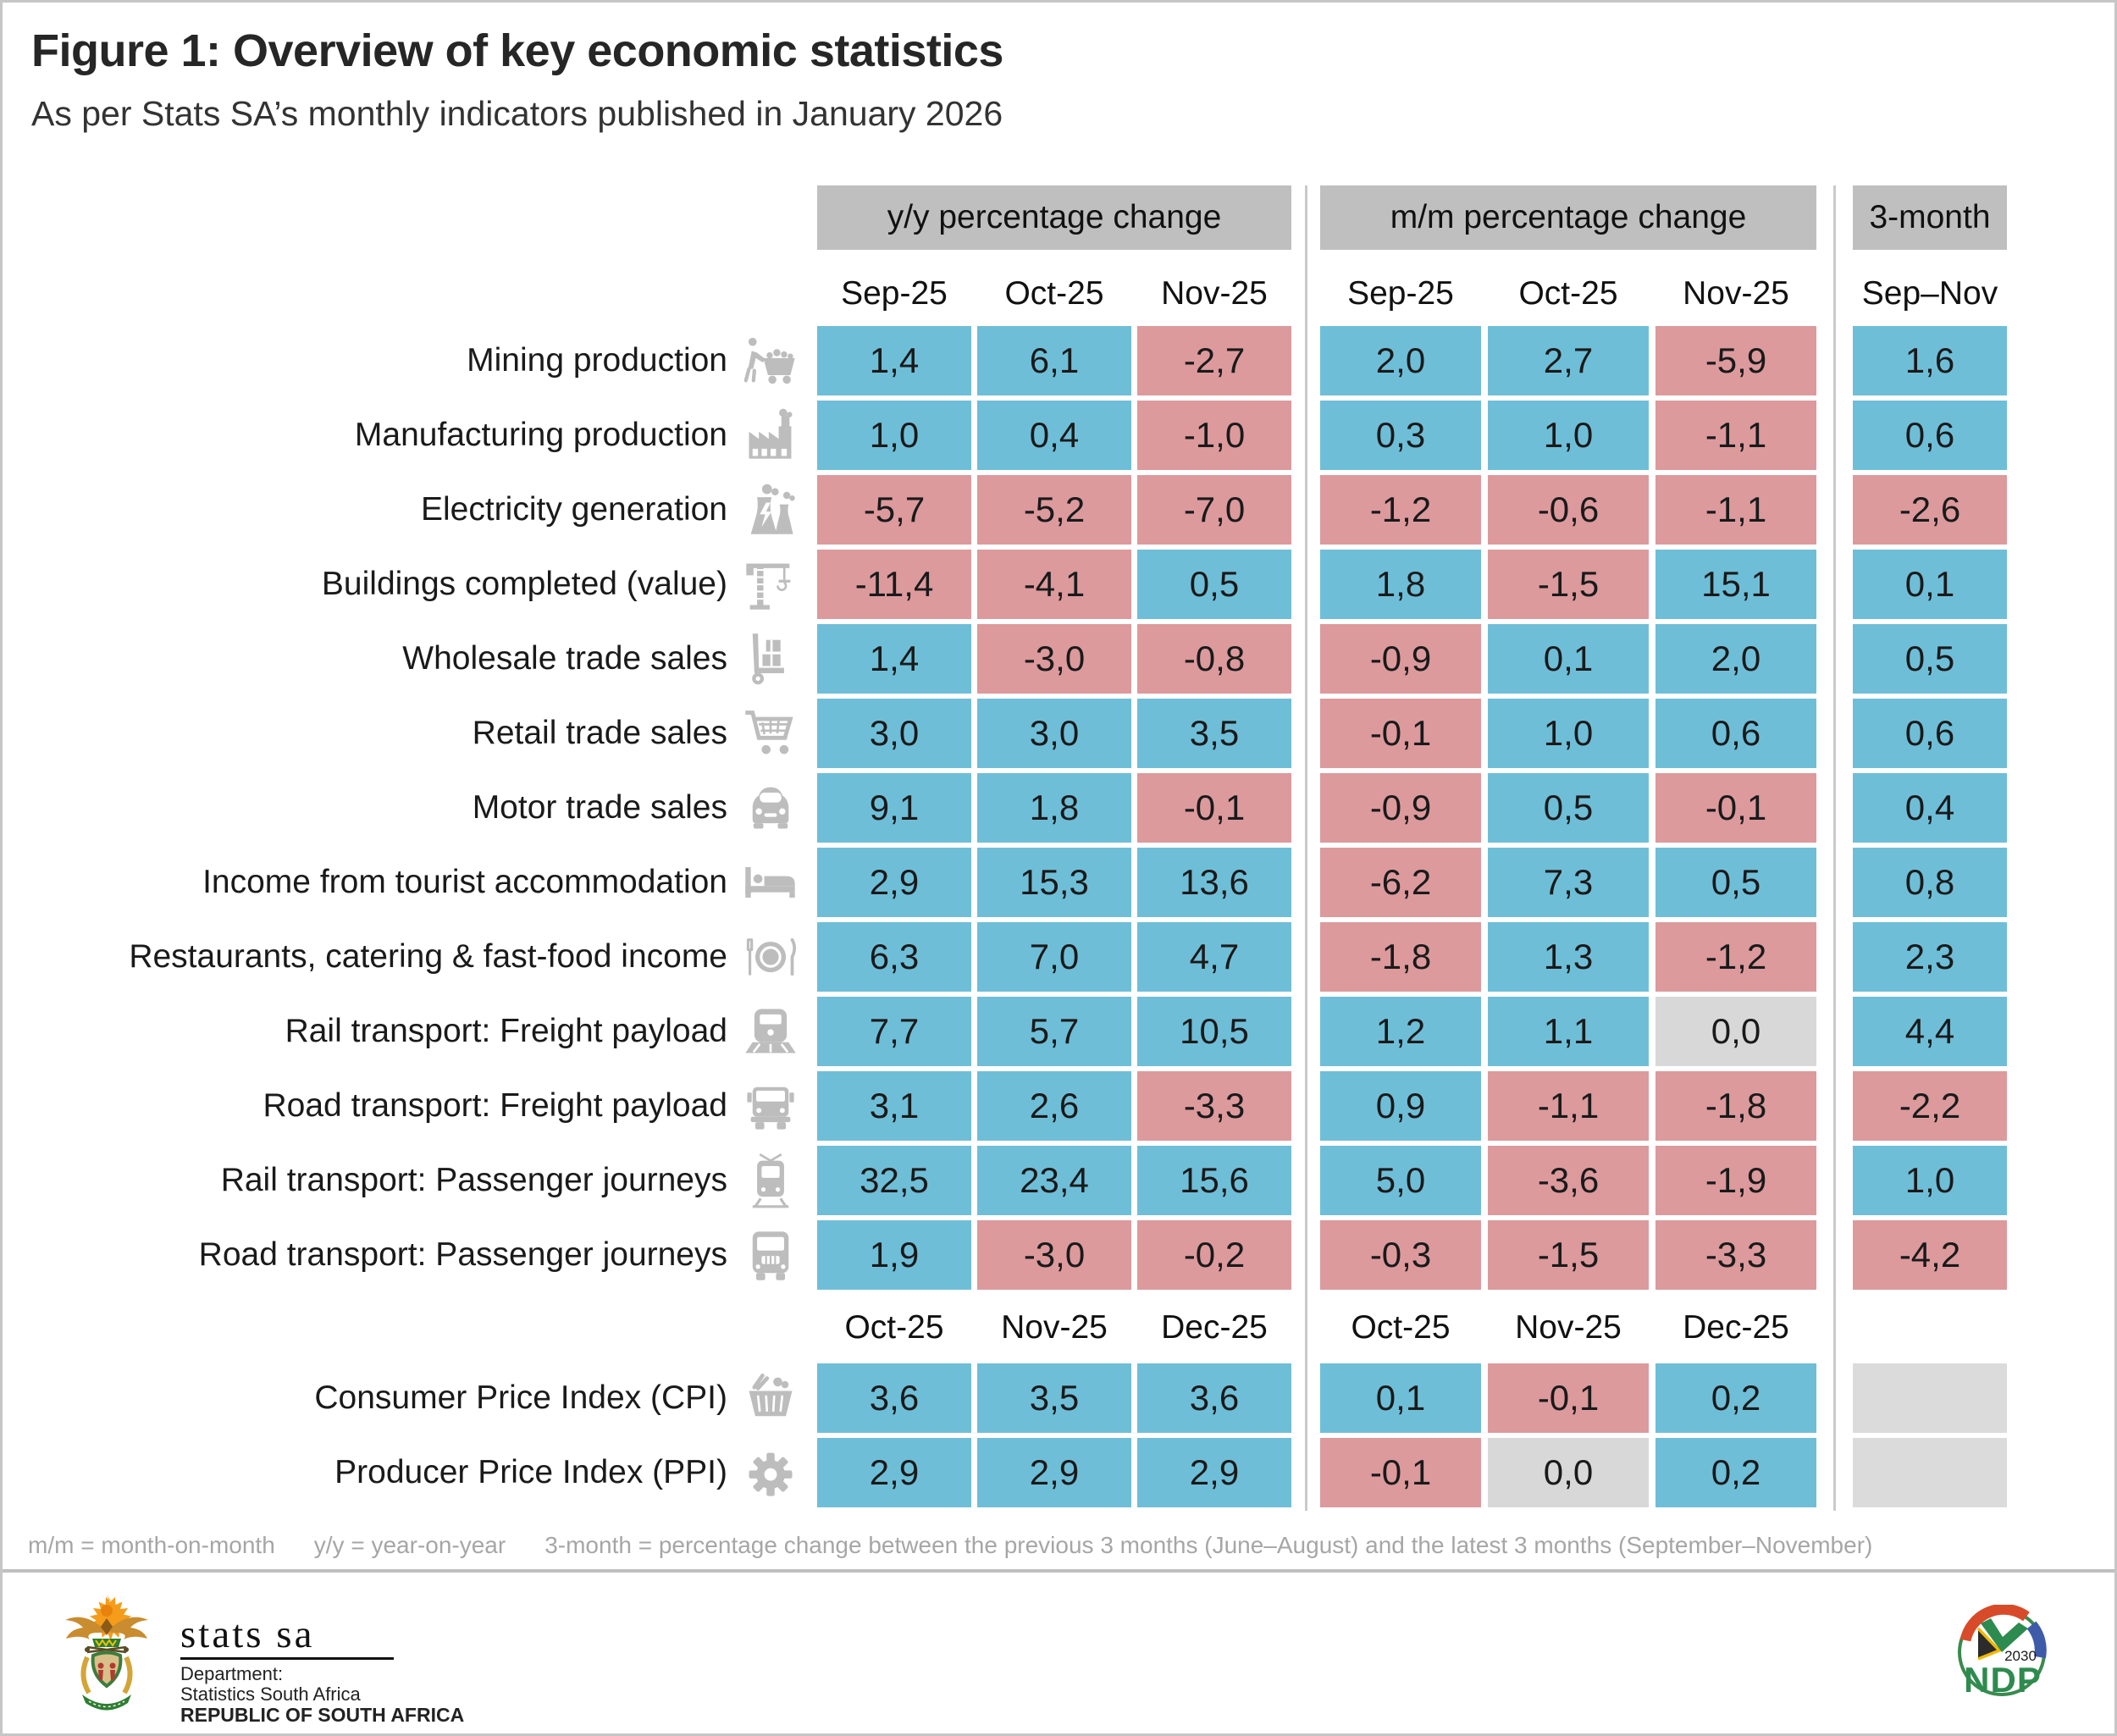 The width and height of the screenshot is (2117, 1736). Describe the element at coordinates (894, 1255) in the screenshot. I see `value-cell: 1,9` at that location.